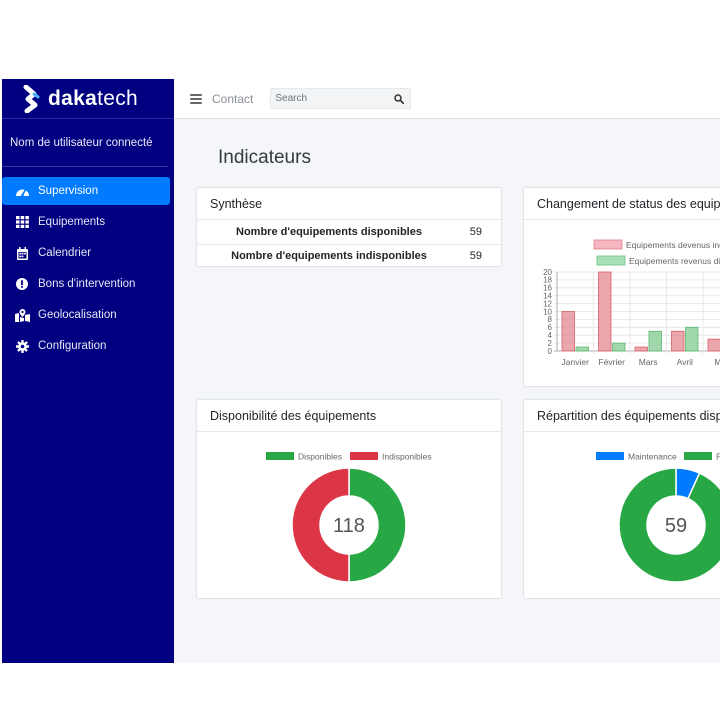 The height and width of the screenshot is (711, 720). Describe the element at coordinates (22, 222) in the screenshot. I see `grid-icon` at that location.